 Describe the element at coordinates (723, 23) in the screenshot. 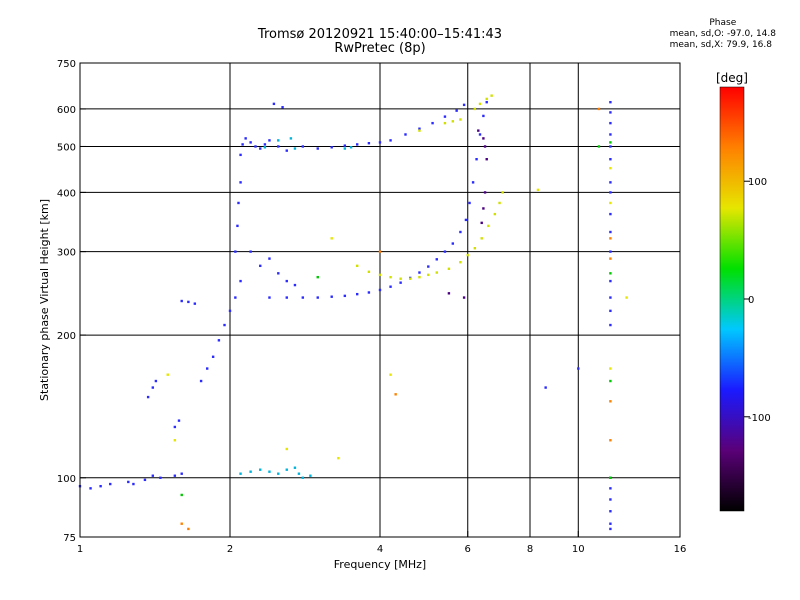

I see `phase-stats-heading: Phase` at that location.